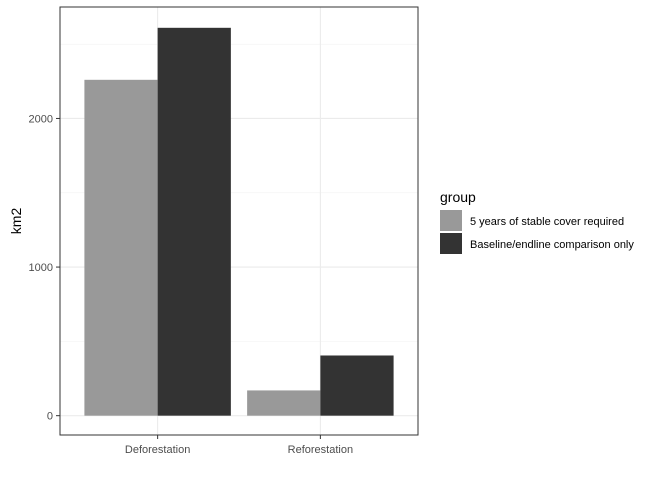 This screenshot has height=485, width=672. What do you see at coordinates (16, 221) in the screenshot?
I see `y-axis-label: km2` at bounding box center [16, 221].